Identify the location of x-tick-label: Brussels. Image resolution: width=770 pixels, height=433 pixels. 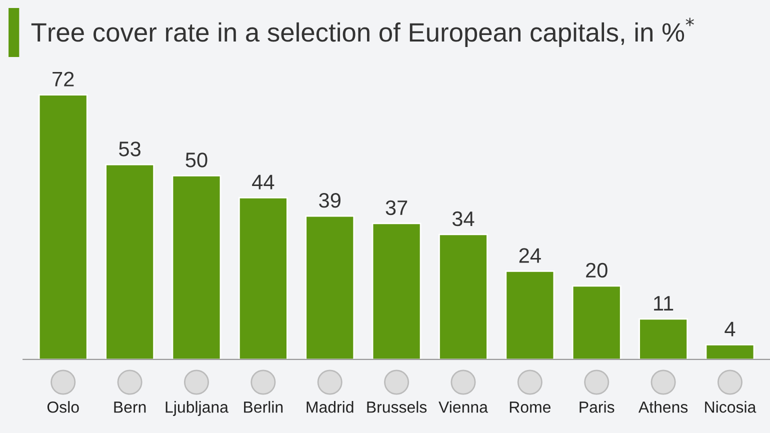
(397, 407).